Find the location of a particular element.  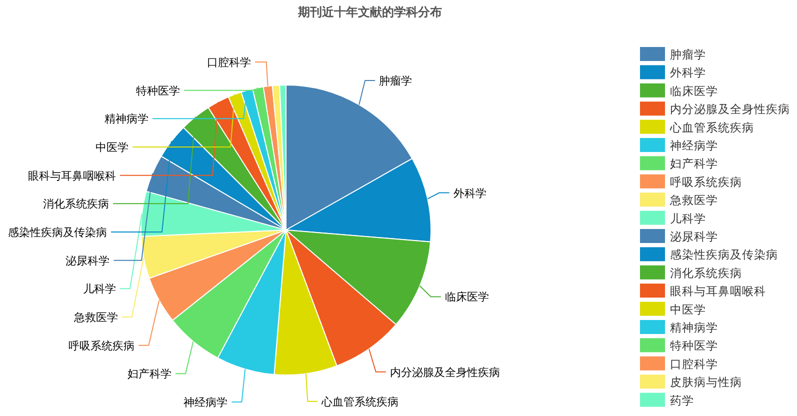

legend-label: 精神病学 is located at coordinates (694, 327).